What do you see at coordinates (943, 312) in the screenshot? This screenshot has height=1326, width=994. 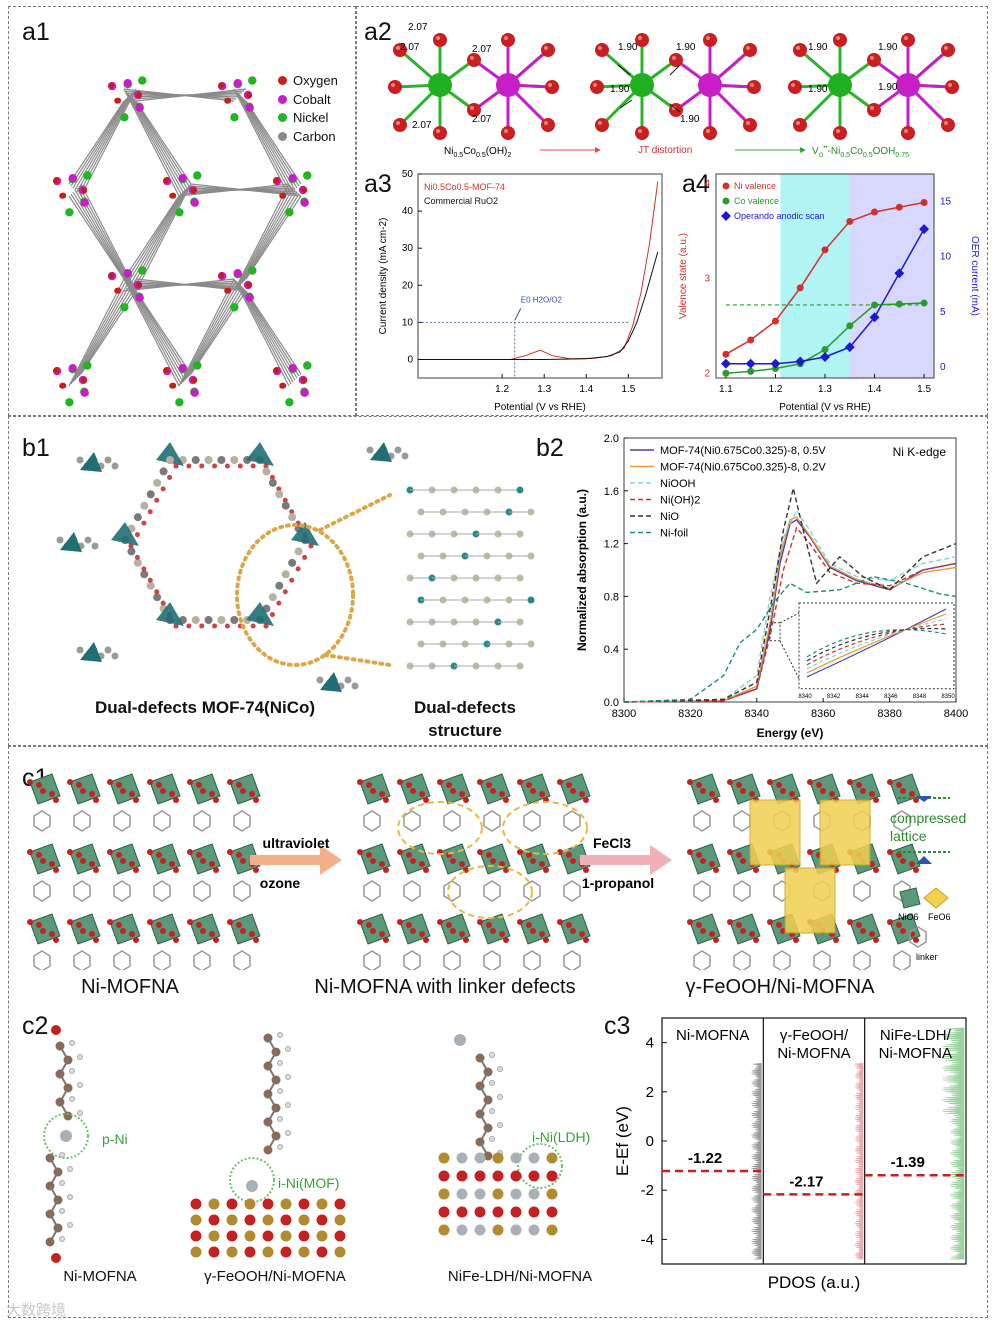 I see `a4-ytick-label-right: 5` at bounding box center [943, 312].